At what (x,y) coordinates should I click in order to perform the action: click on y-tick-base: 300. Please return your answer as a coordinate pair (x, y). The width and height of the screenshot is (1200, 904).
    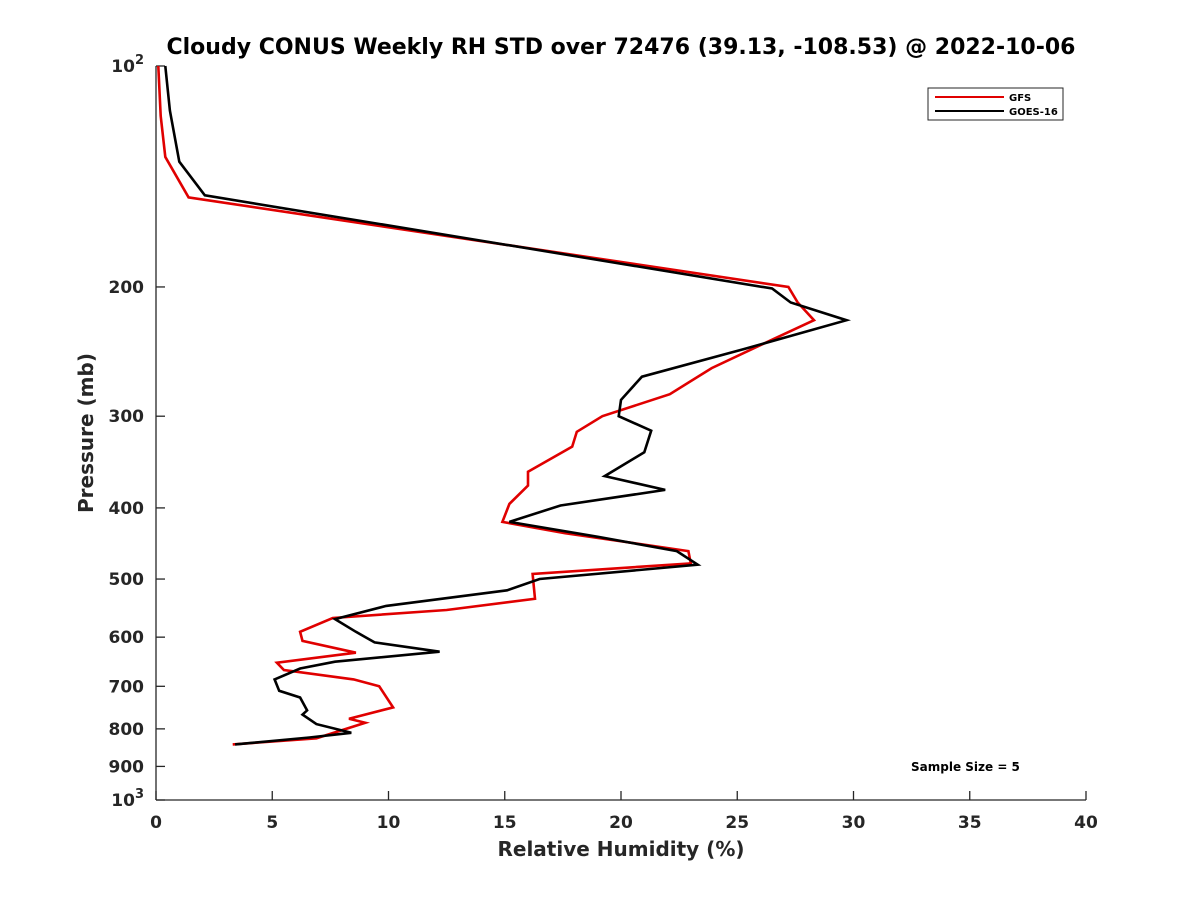
    Looking at the image, I should click on (127, 417).